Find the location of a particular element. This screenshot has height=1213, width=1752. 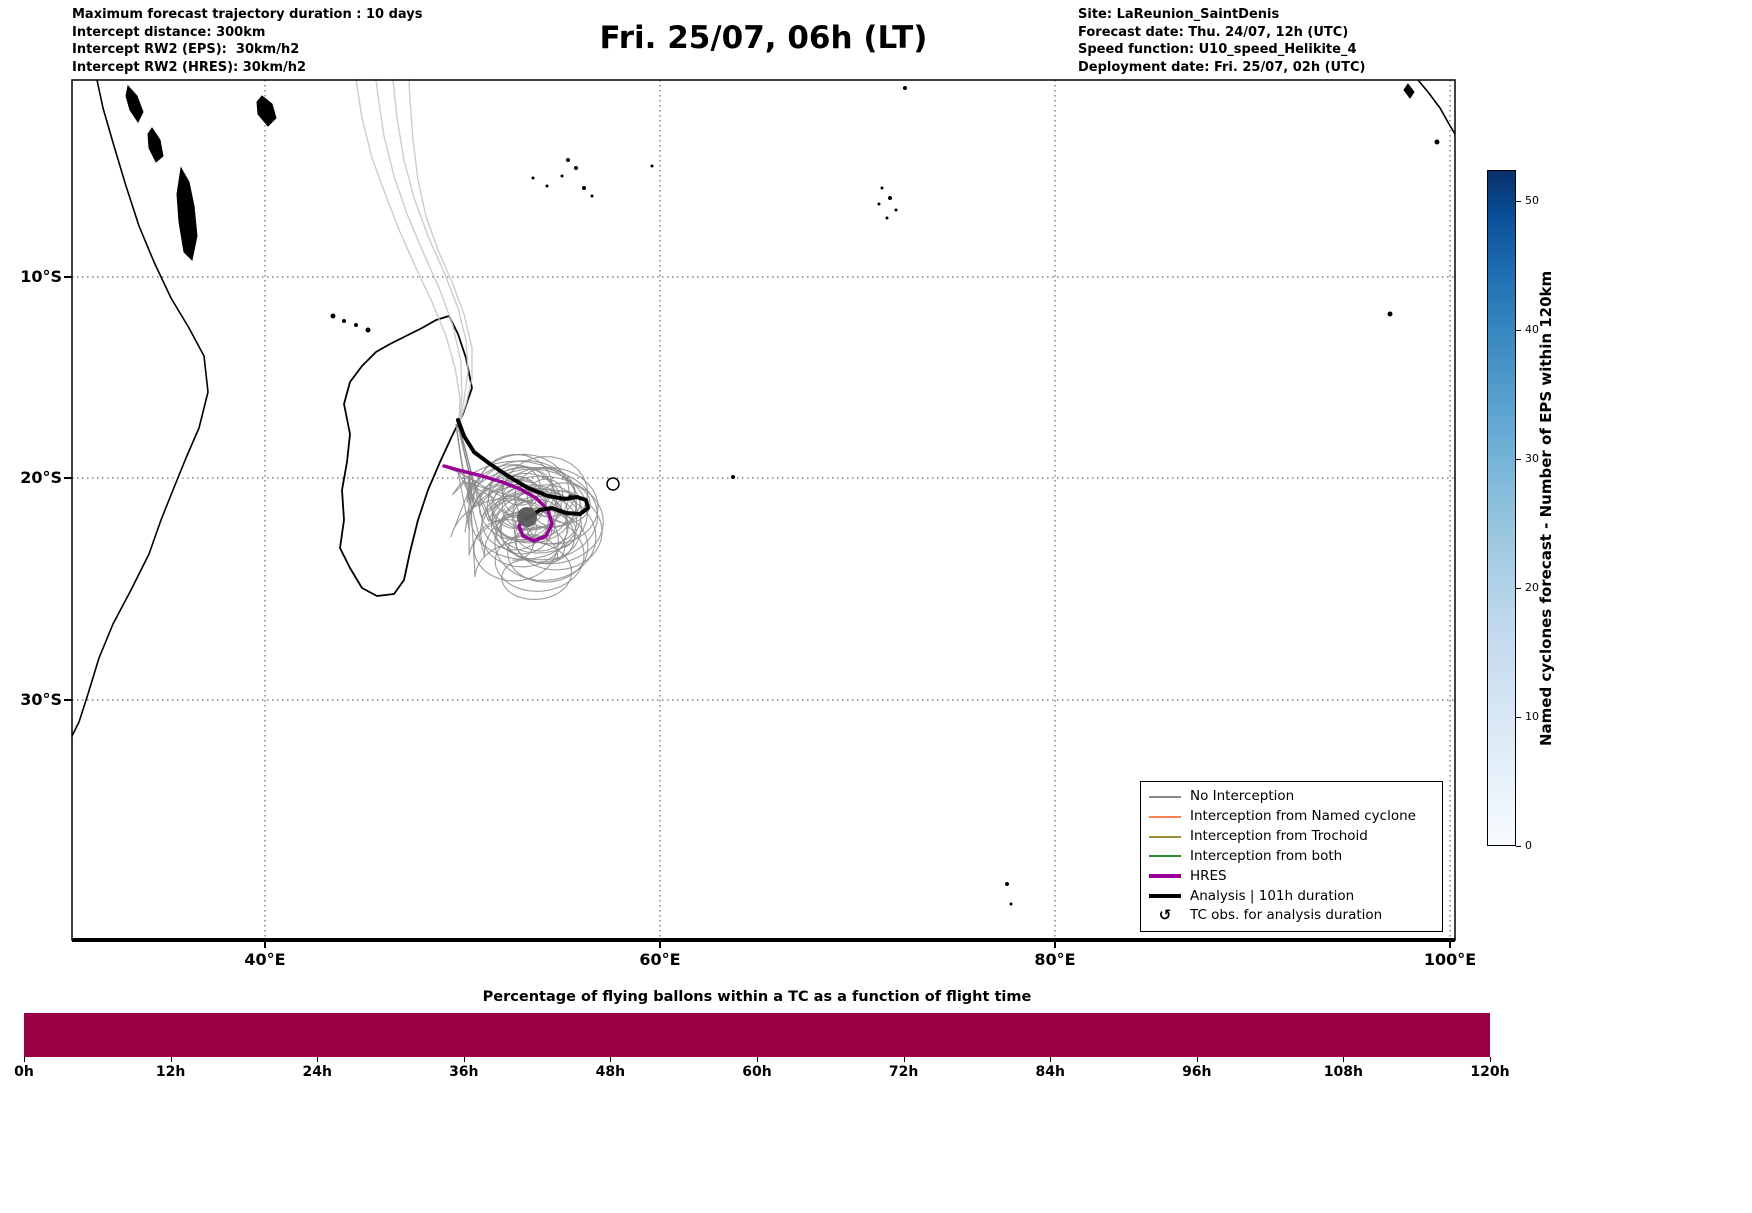

info-speed-function: Speed function: U10_speed_Helikite_4 is located at coordinates (1217, 49).